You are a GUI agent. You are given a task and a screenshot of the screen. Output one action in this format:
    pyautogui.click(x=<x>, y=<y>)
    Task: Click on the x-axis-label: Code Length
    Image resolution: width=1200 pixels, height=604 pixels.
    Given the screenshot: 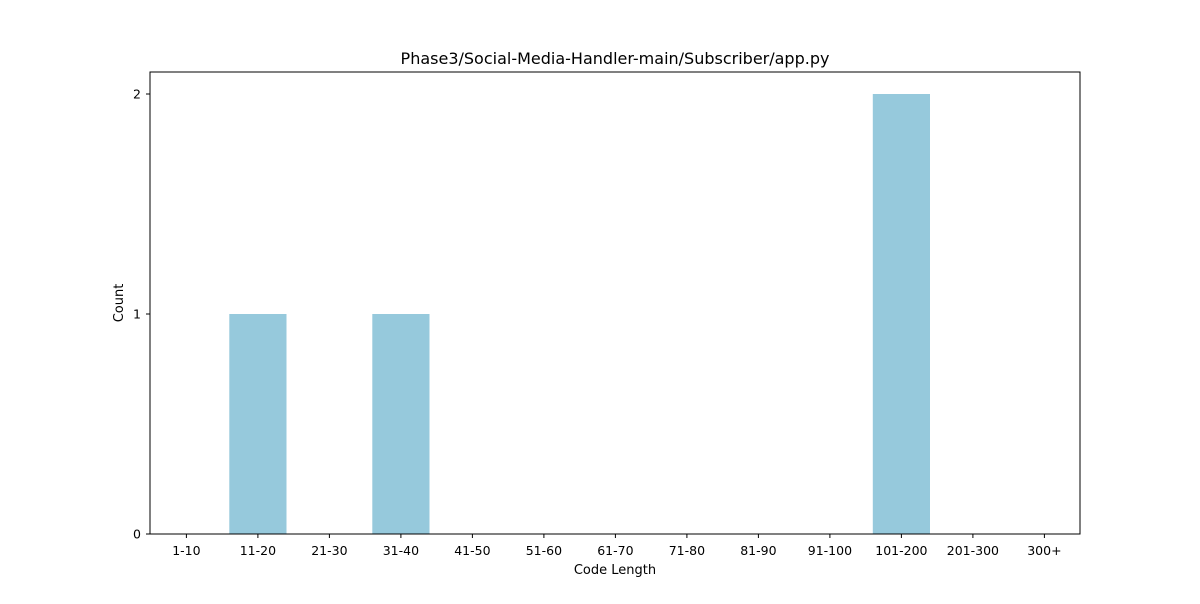 What is the action you would take?
    pyautogui.click(x=615, y=570)
    